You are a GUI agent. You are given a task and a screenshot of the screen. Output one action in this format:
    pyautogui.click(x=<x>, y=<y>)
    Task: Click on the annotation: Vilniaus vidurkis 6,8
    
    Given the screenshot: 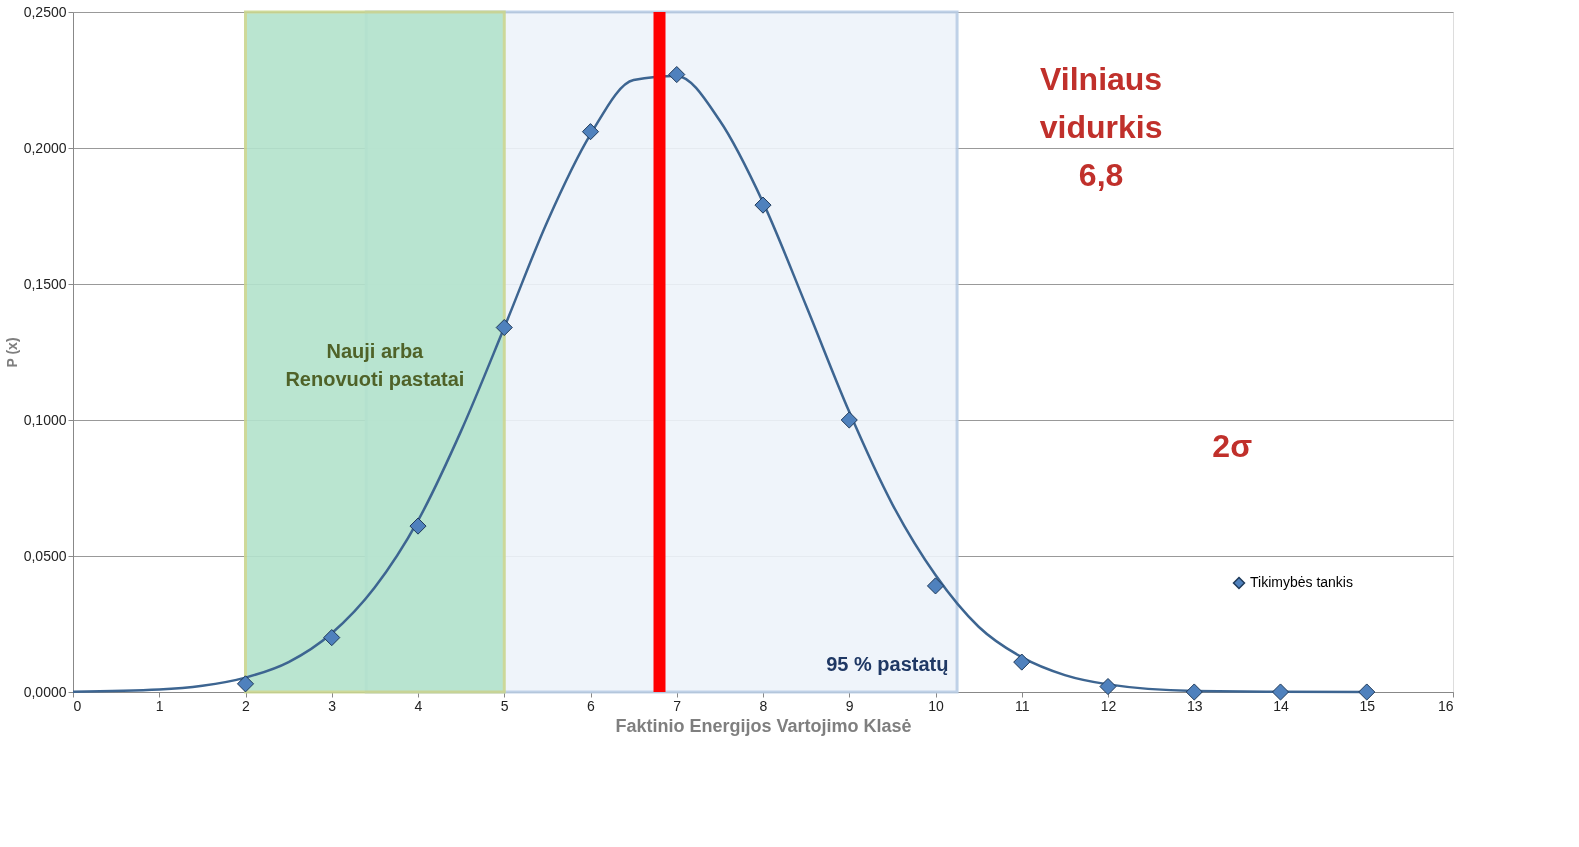 What is the action you would take?
    pyautogui.click(x=1101, y=126)
    